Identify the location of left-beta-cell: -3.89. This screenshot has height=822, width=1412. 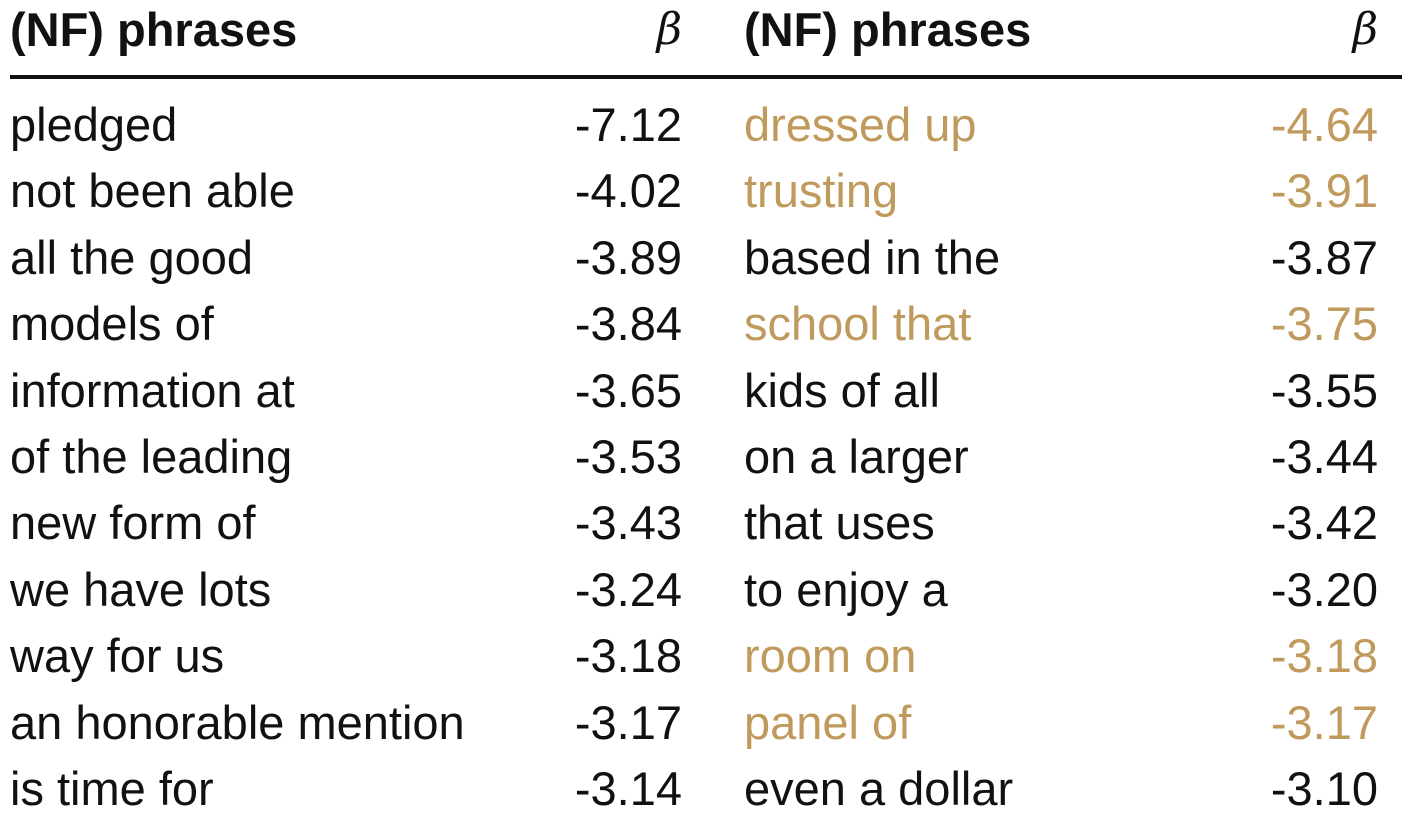
(628, 257).